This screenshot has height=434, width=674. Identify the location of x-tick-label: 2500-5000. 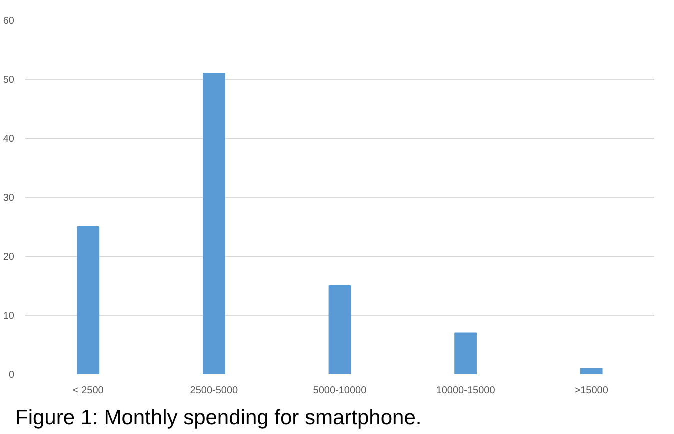
(214, 391).